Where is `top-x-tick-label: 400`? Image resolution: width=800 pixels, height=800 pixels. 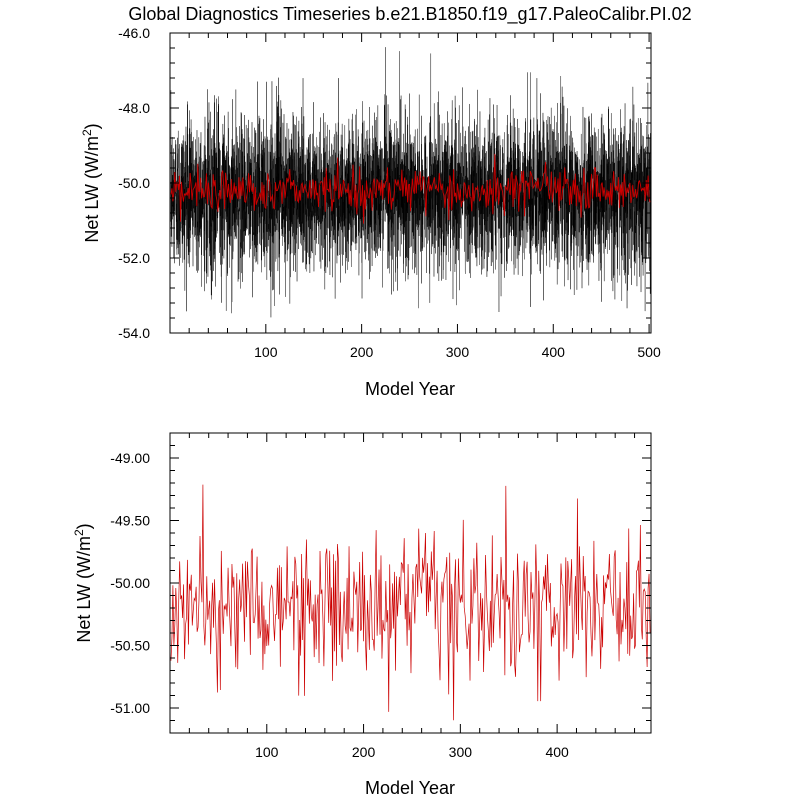 top-x-tick-label: 400 is located at coordinates (554, 352).